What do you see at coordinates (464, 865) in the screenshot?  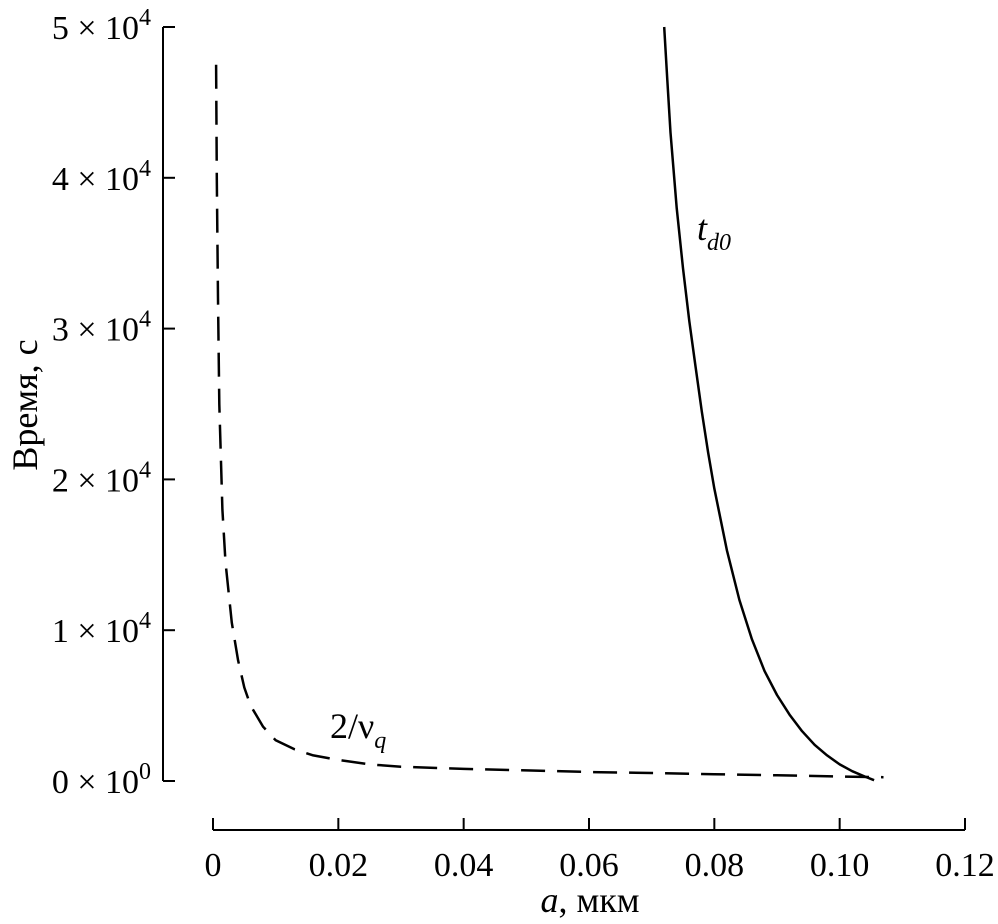 I see `x-tick-label: 0.04` at bounding box center [464, 865].